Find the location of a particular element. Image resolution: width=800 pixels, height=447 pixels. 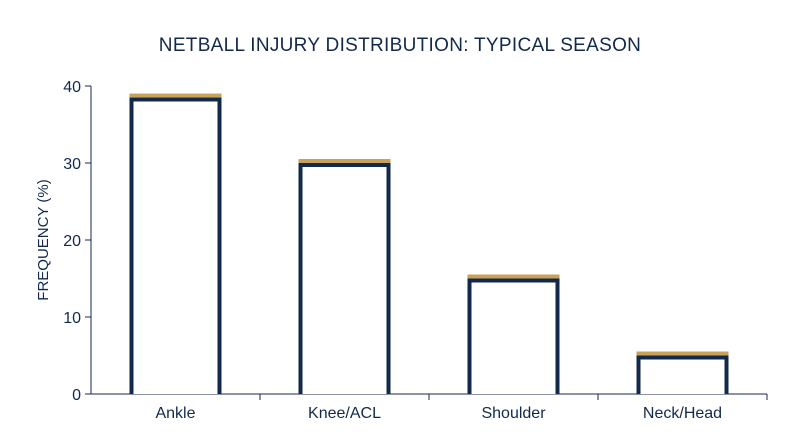

bar-knee-acl is located at coordinates (344, 276).